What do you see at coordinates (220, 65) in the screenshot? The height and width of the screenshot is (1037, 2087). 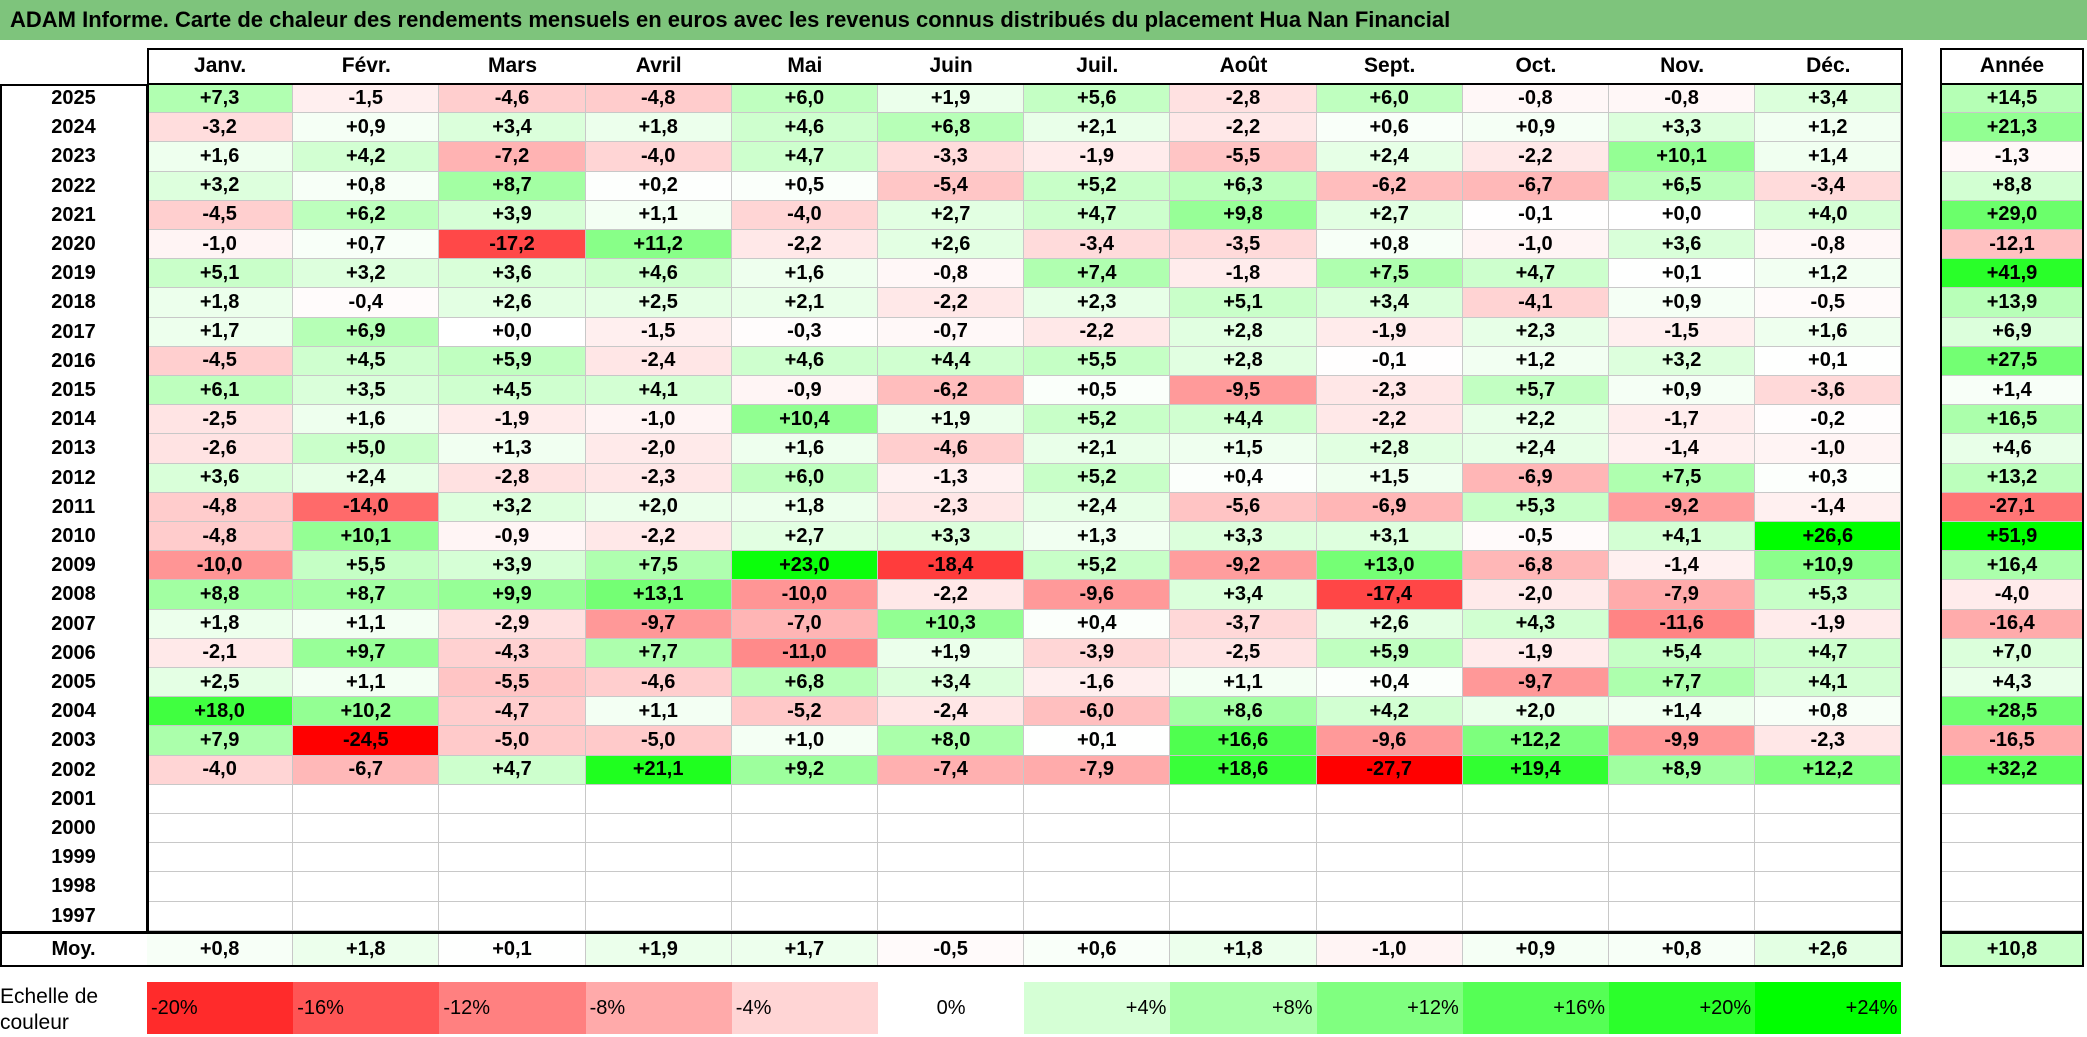 I see `month-header: Janv.` at bounding box center [220, 65].